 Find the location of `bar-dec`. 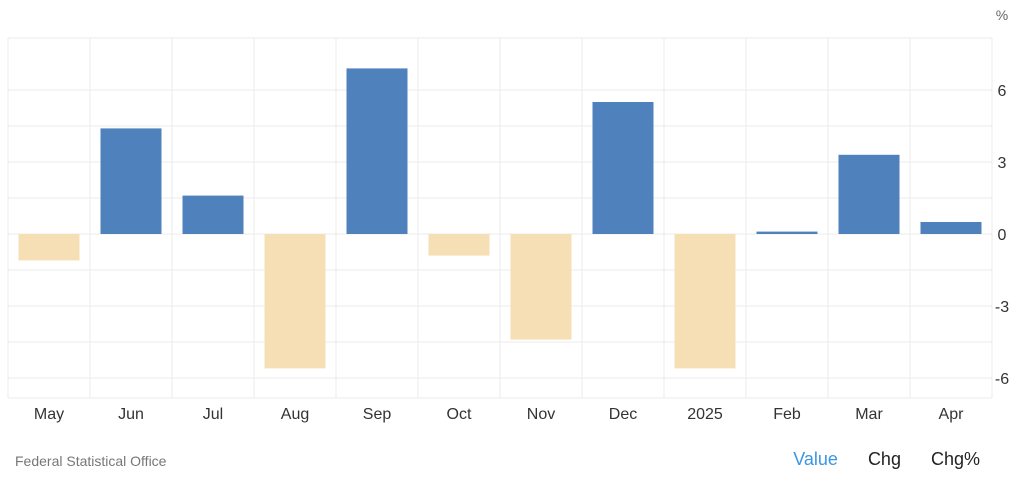

bar-dec is located at coordinates (623, 168).